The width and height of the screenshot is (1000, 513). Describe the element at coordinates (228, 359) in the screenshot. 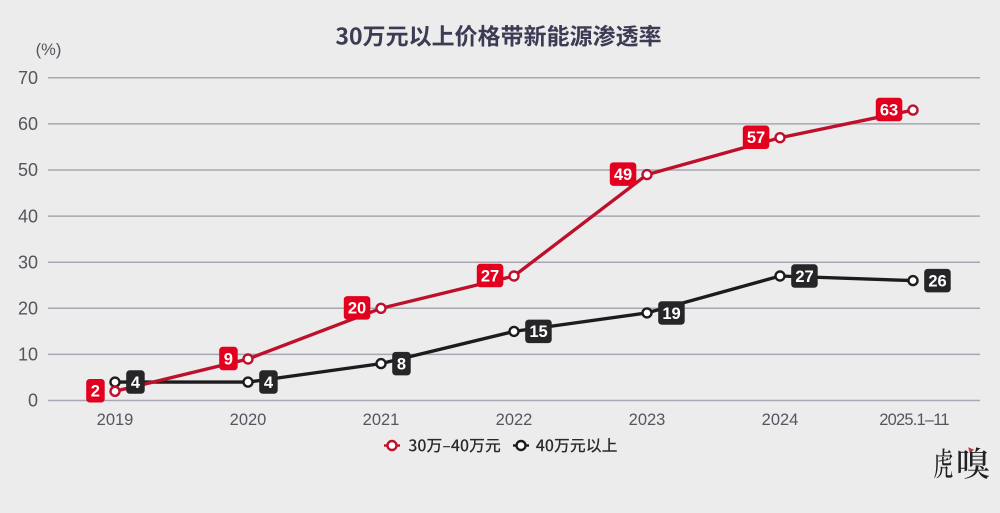

I see `svg-text: 9` at that location.